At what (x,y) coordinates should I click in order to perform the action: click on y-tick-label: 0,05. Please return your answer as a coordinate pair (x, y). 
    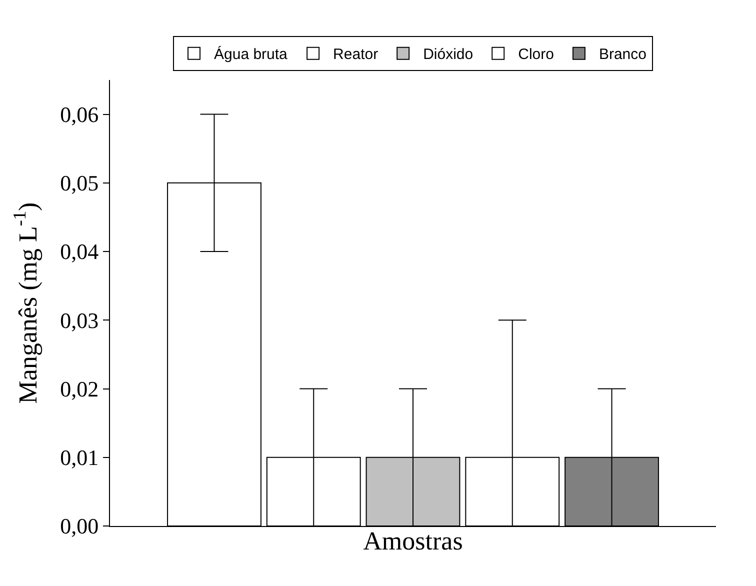
    Looking at the image, I should click on (79, 183).